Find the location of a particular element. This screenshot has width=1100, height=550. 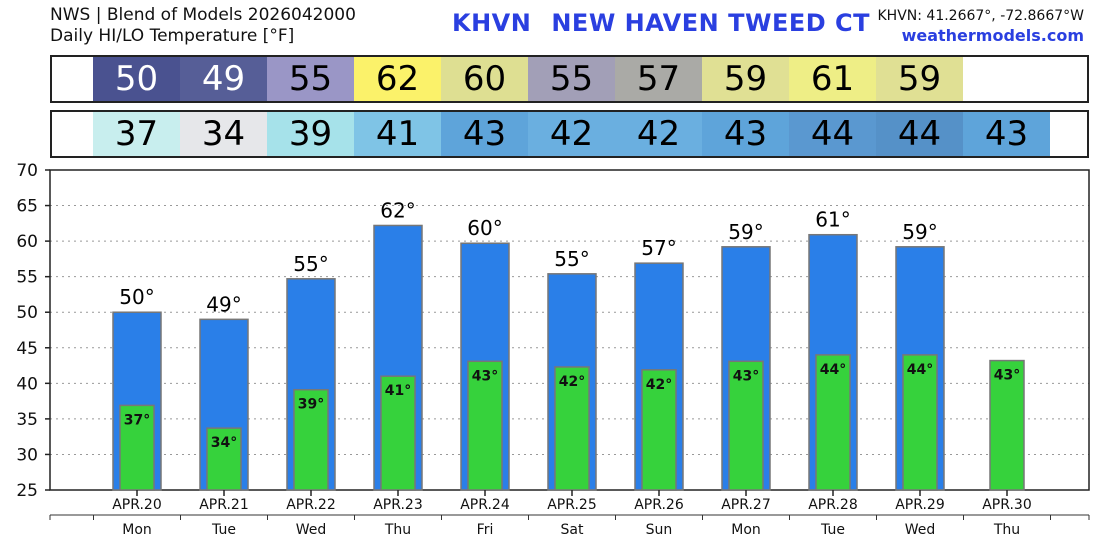

high-temp-strip: 50 49 55 62 60 55 57 59 61 59 is located at coordinates (569, 79).